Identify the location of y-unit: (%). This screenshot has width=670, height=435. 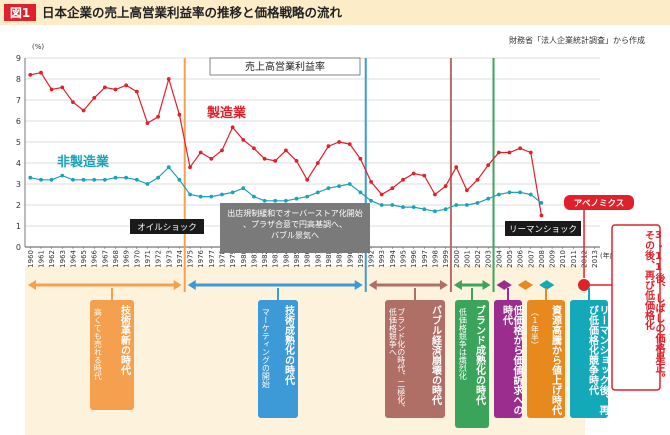
(38, 47).